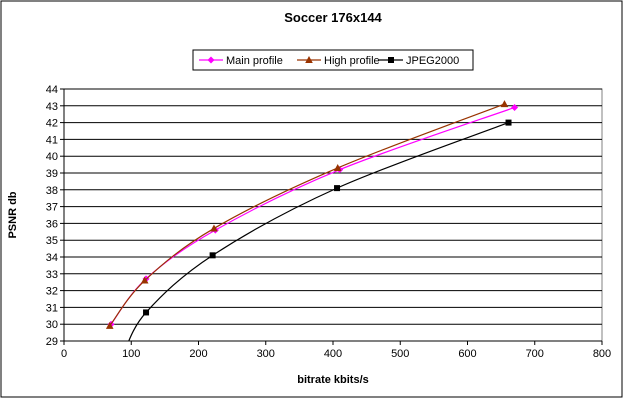  Describe the element at coordinates (52, 258) in the screenshot. I see `y-tick-label: 34` at that location.